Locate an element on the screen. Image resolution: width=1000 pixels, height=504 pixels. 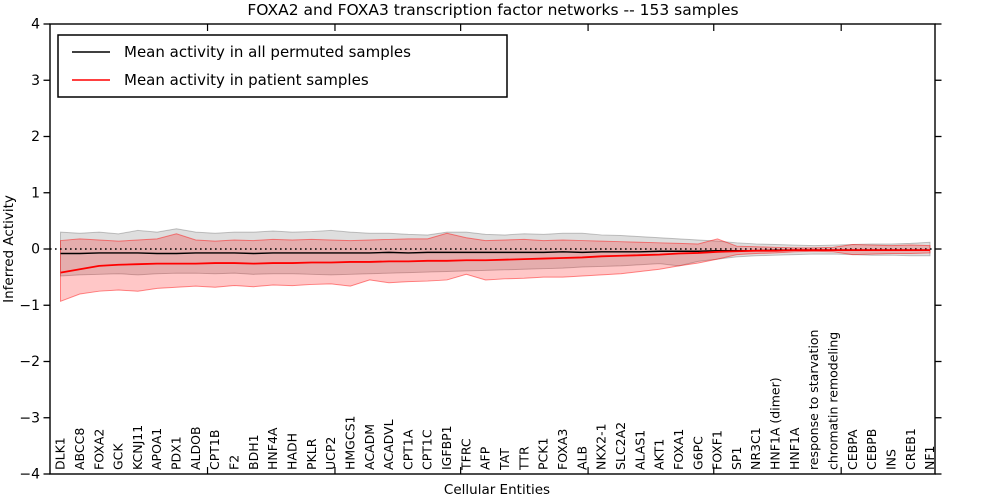
x-tick-label: INS is located at coordinates (890, 459).